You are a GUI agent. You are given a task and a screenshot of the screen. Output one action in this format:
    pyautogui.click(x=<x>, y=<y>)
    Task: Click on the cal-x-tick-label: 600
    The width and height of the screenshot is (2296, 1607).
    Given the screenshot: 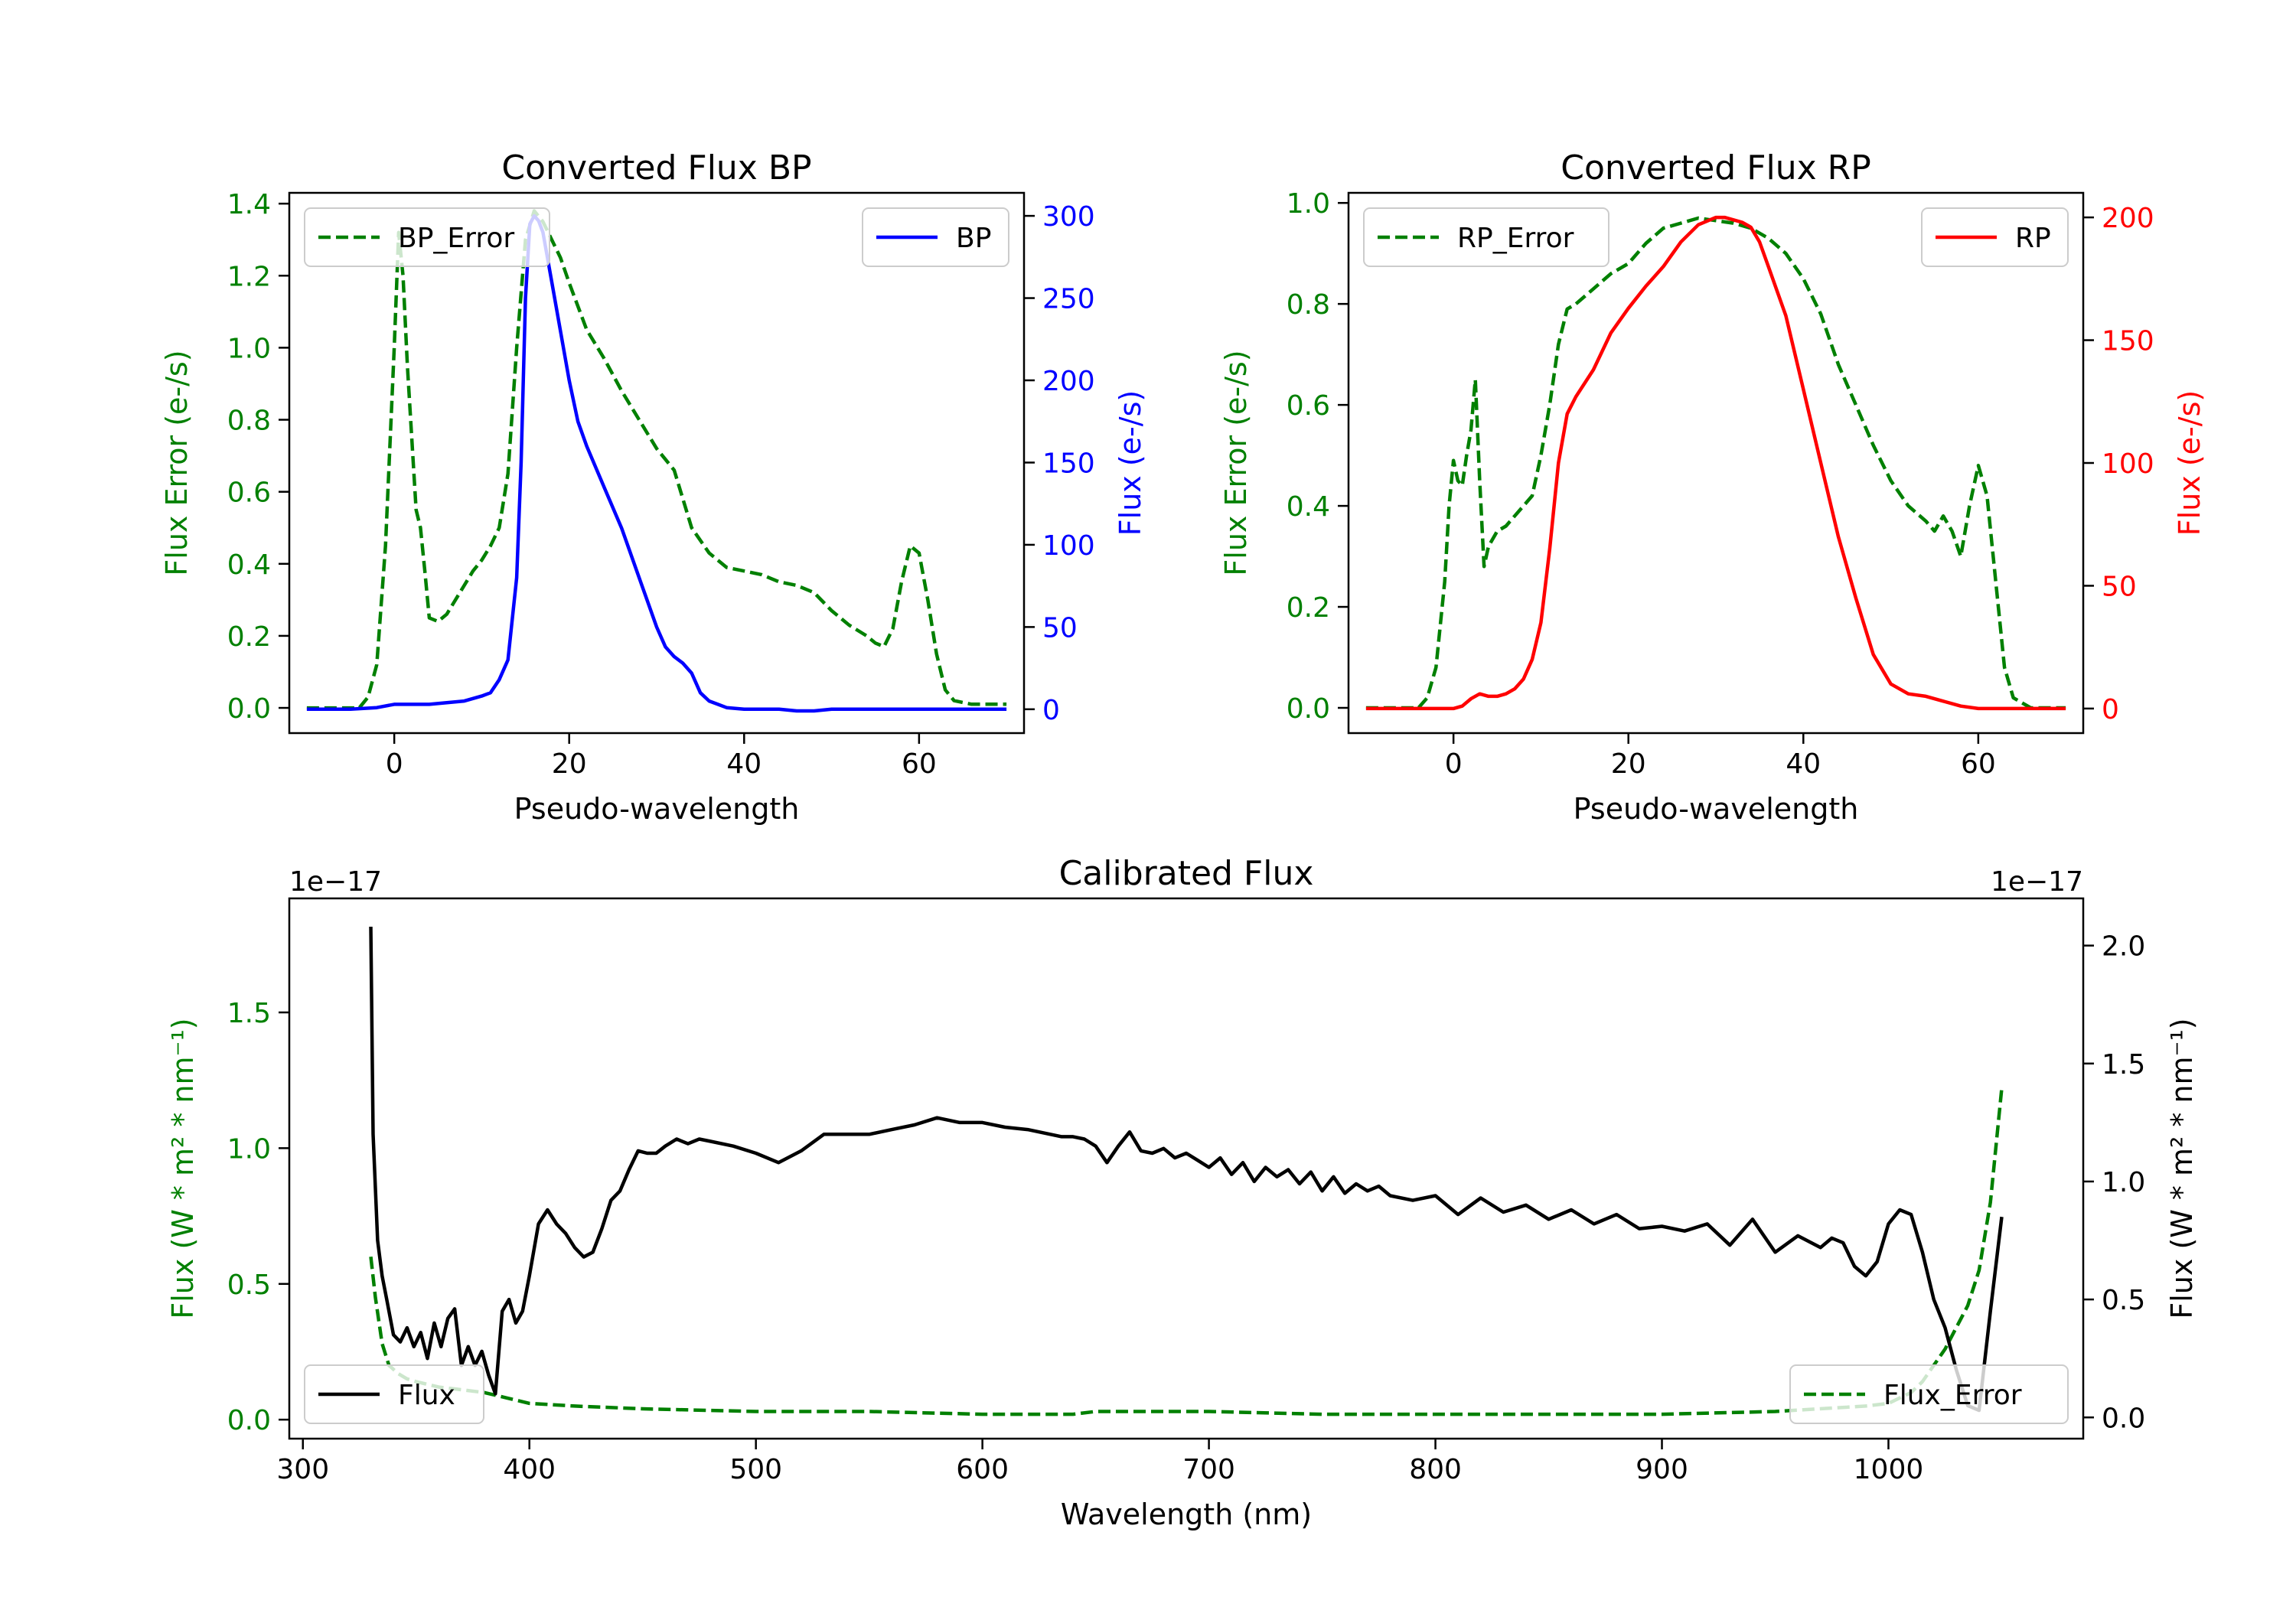 What is the action you would take?
    pyautogui.click(x=982, y=1470)
    